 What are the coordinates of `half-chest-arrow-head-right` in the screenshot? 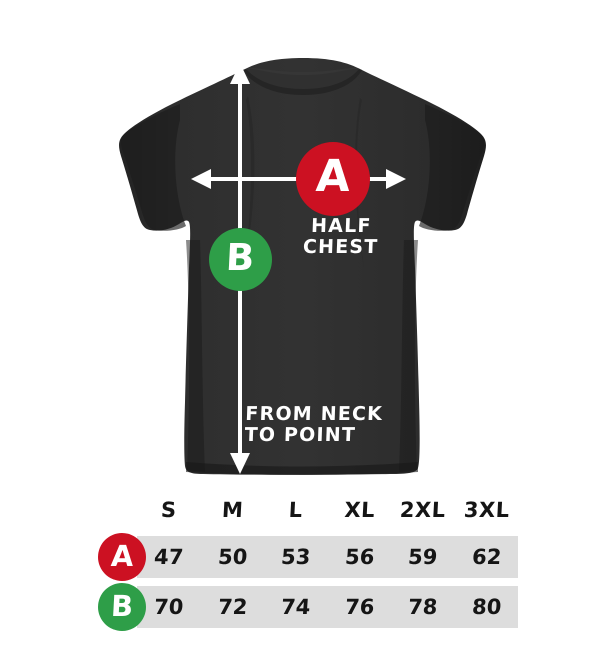 It's located at (396, 179).